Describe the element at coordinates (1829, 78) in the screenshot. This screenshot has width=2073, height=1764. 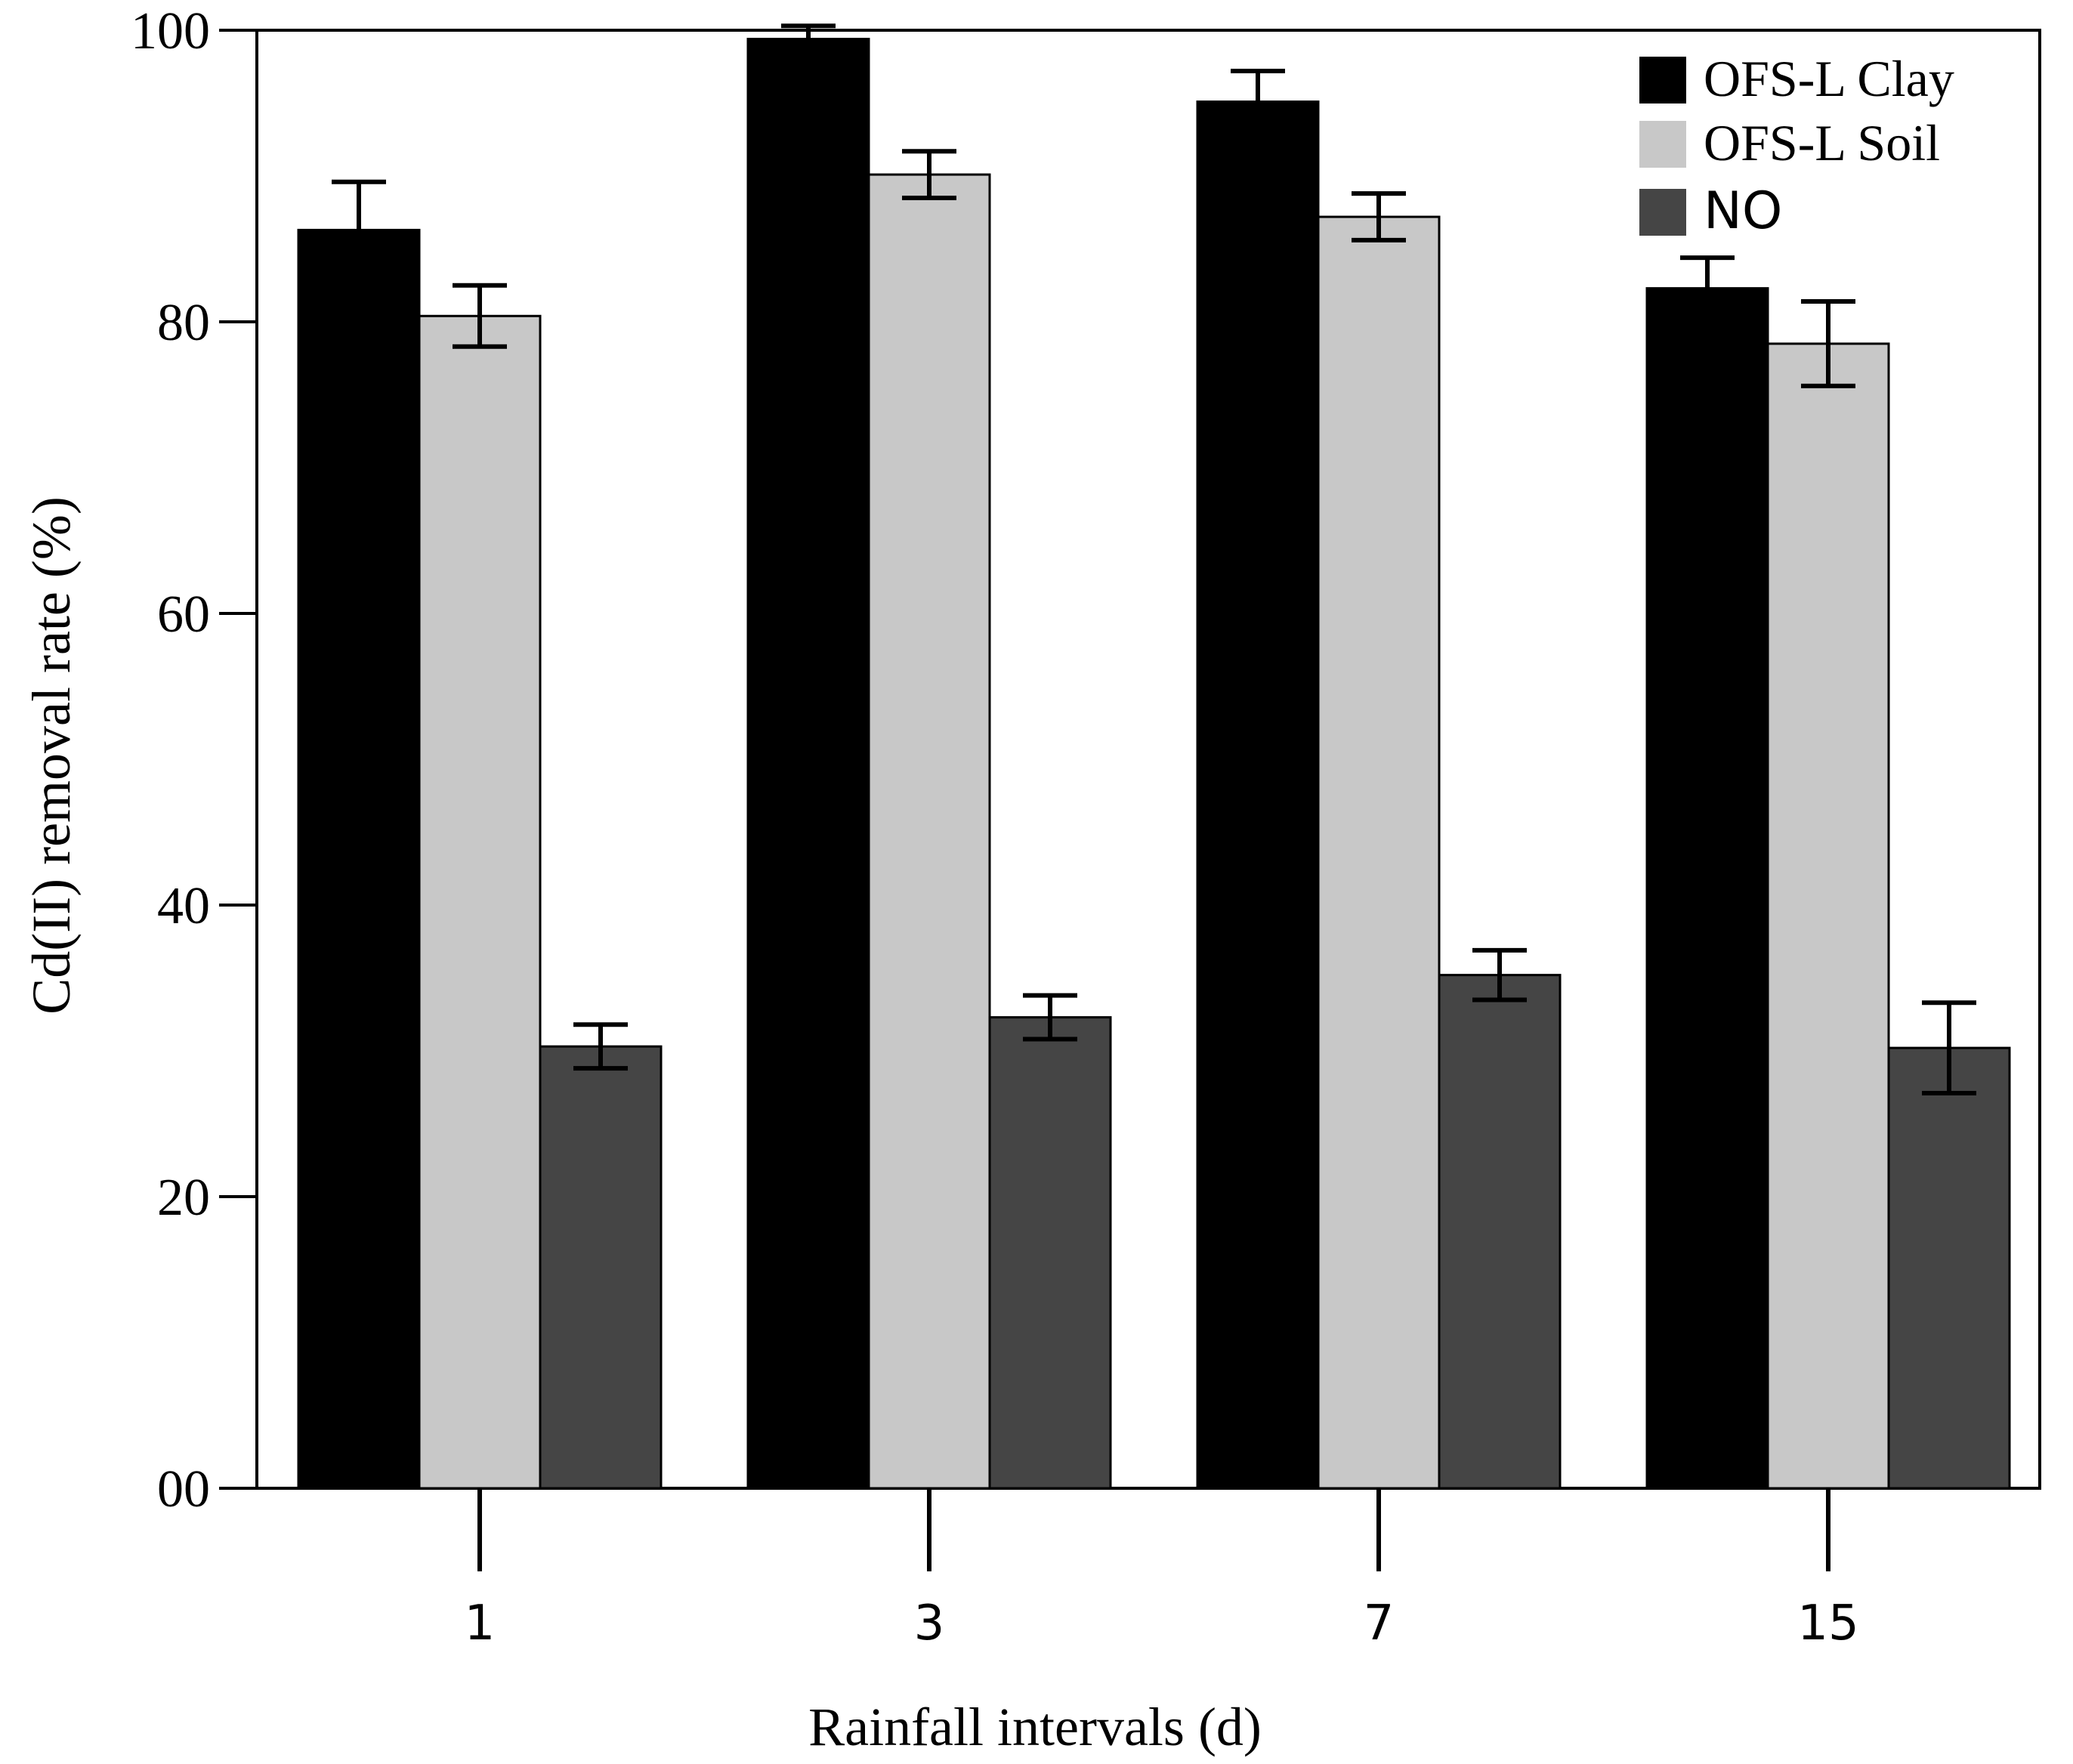
I see `legend-label: OFS-L Clay` at that location.